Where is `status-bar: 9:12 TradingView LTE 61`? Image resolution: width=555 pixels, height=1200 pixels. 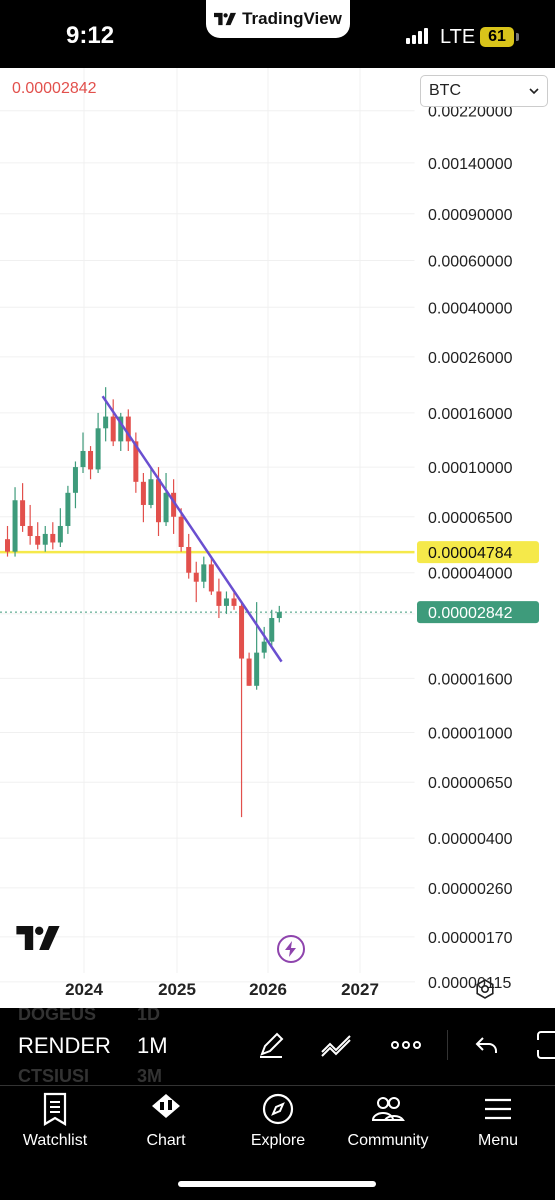 status-bar: 9:12 TradingView LTE 61 is located at coordinates (277, 34).